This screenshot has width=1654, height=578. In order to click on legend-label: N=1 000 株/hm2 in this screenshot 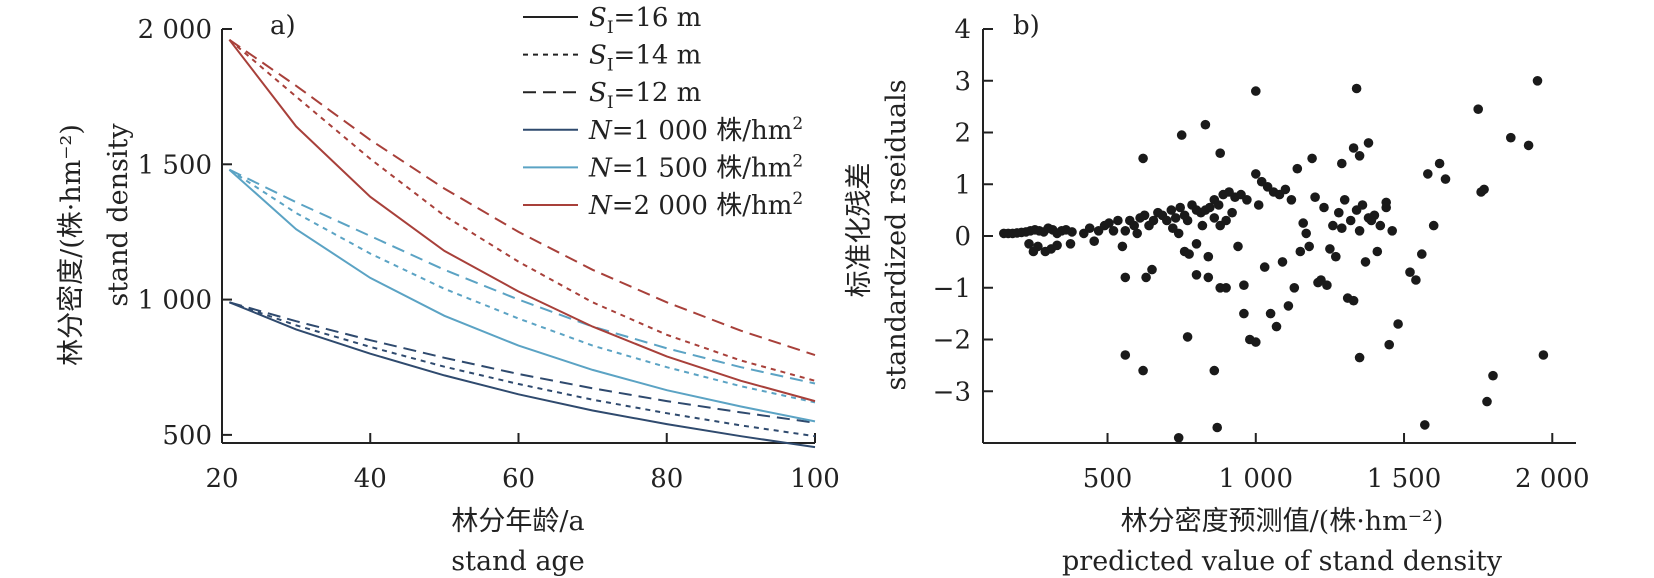, I will do `click(695, 130)`.